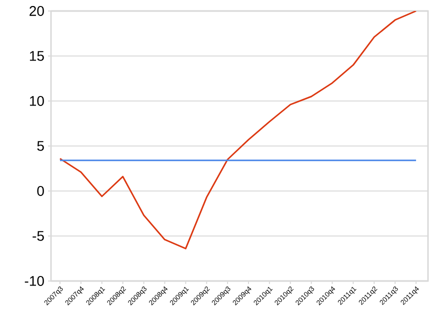  I want to click on y-tick-label: 5, so click(40, 146).